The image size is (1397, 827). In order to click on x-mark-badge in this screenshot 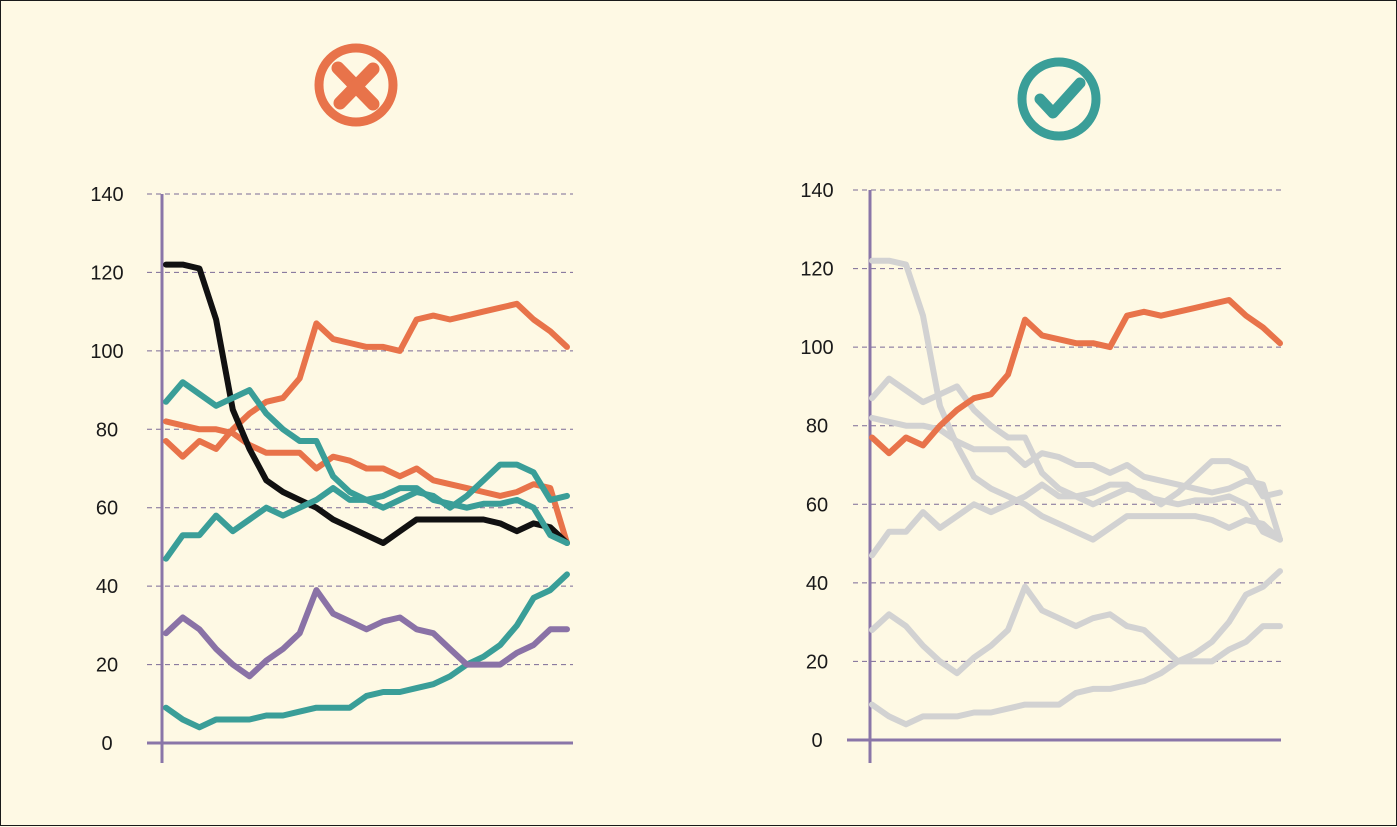, I will do `click(356, 85)`.